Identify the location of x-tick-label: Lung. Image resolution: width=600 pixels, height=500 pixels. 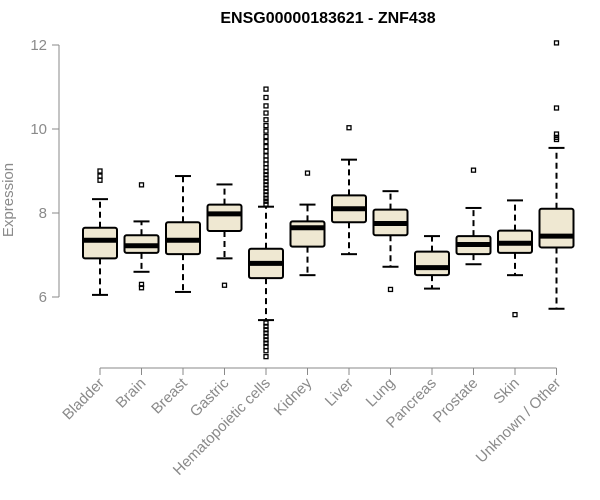
(381, 393).